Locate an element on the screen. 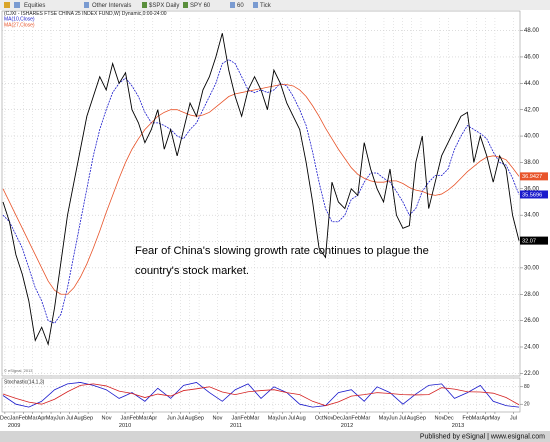 The height and width of the screenshot is (442, 550). annotation: country's stock market. is located at coordinates (192, 271).